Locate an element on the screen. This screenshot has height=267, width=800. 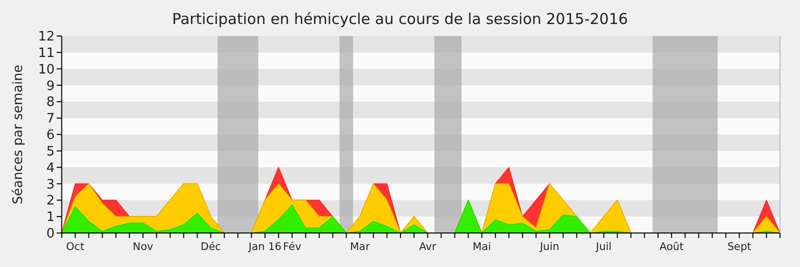
y-tick-label: 1 is located at coordinates (50, 218).